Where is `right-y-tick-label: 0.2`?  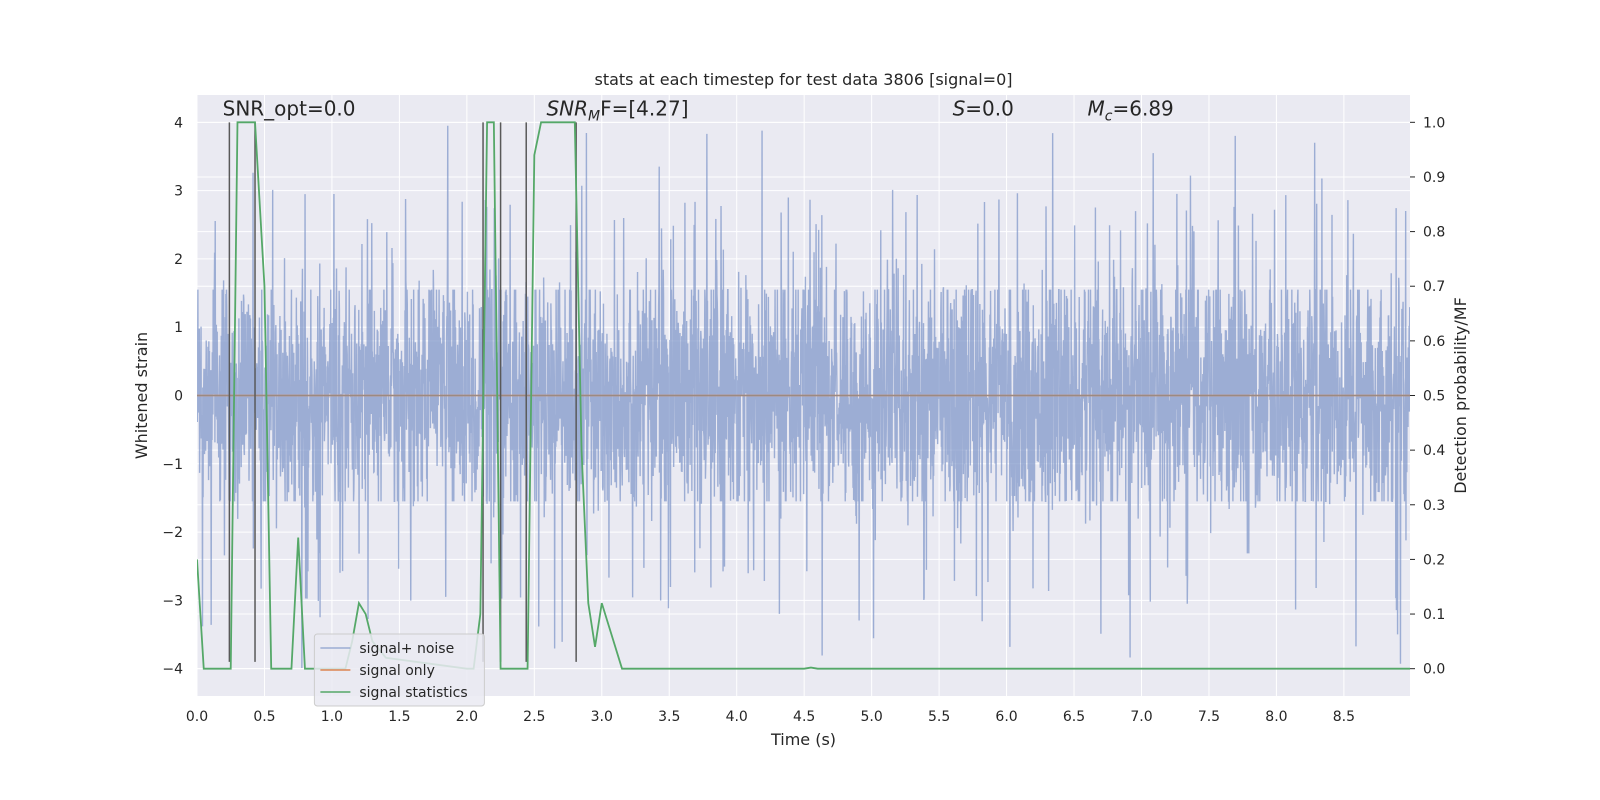
right-y-tick-label: 0.2 is located at coordinates (1434, 560).